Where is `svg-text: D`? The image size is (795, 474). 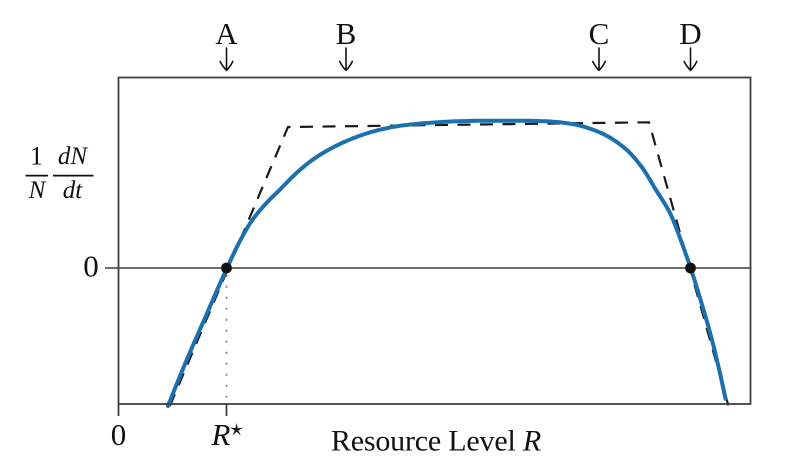
svg-text: D is located at coordinates (690, 33).